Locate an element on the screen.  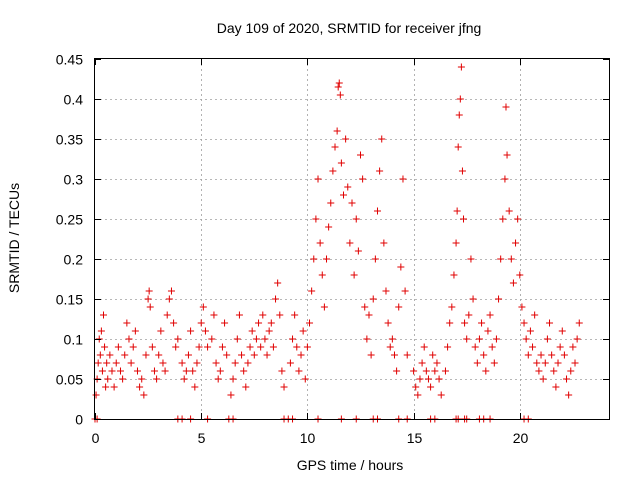
x-axis-tick-labels: 0 5 10 15 20 is located at coordinates (310, 438).